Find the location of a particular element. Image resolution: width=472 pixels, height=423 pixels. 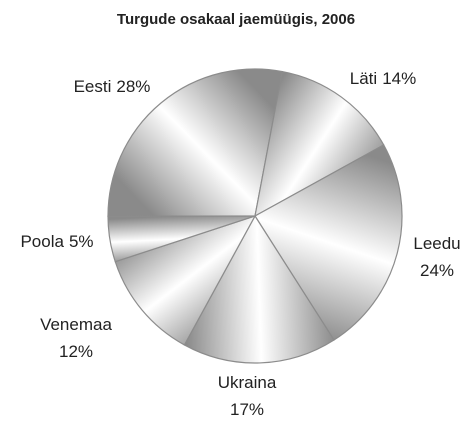

slice-label: Poola 5% is located at coordinates (56, 241).